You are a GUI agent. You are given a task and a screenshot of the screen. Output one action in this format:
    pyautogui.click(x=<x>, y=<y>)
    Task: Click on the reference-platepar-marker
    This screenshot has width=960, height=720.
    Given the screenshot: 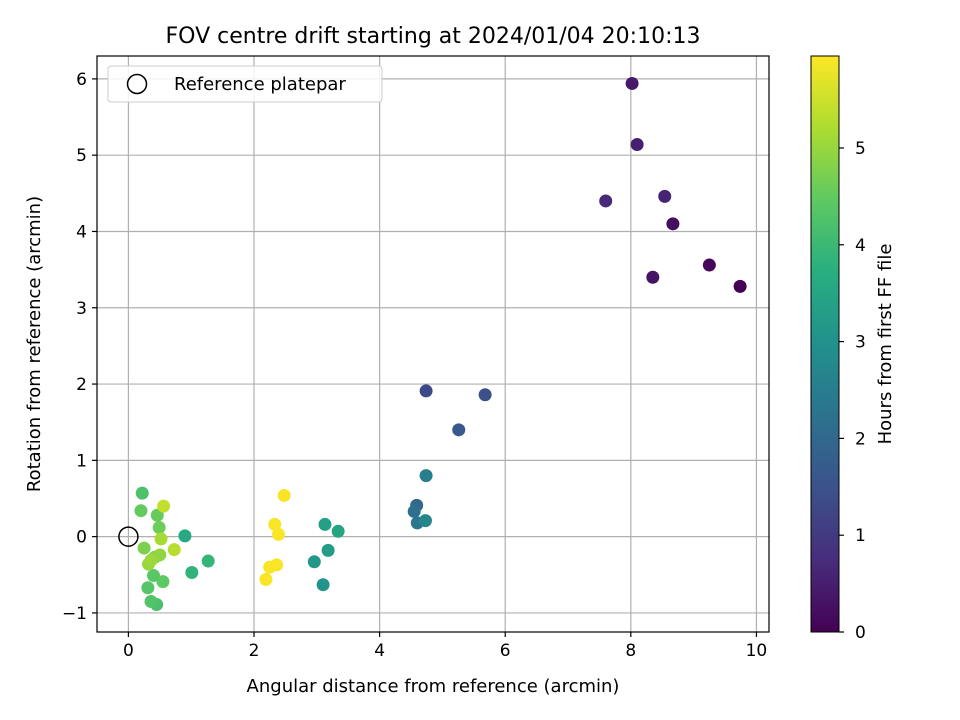 What is the action you would take?
    pyautogui.click(x=128, y=536)
    